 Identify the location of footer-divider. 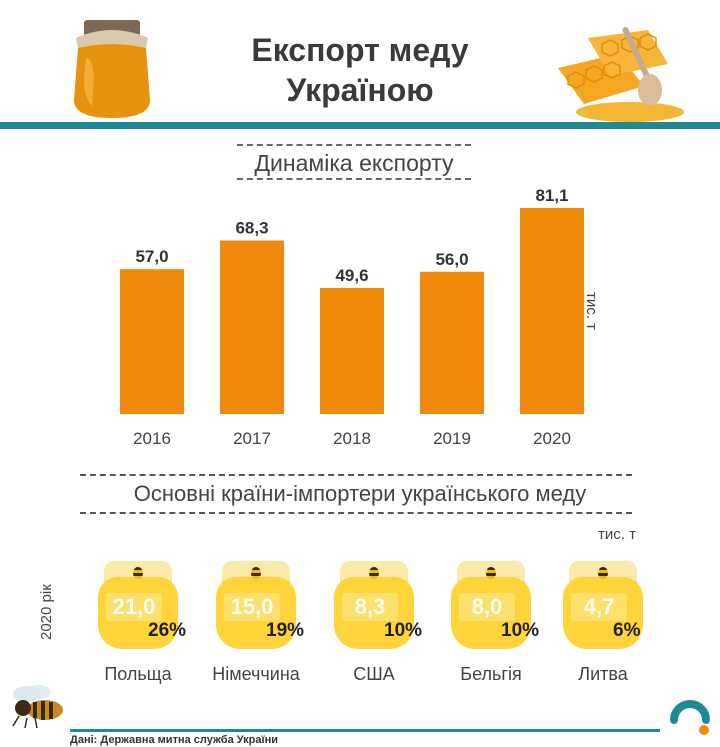
(365, 730).